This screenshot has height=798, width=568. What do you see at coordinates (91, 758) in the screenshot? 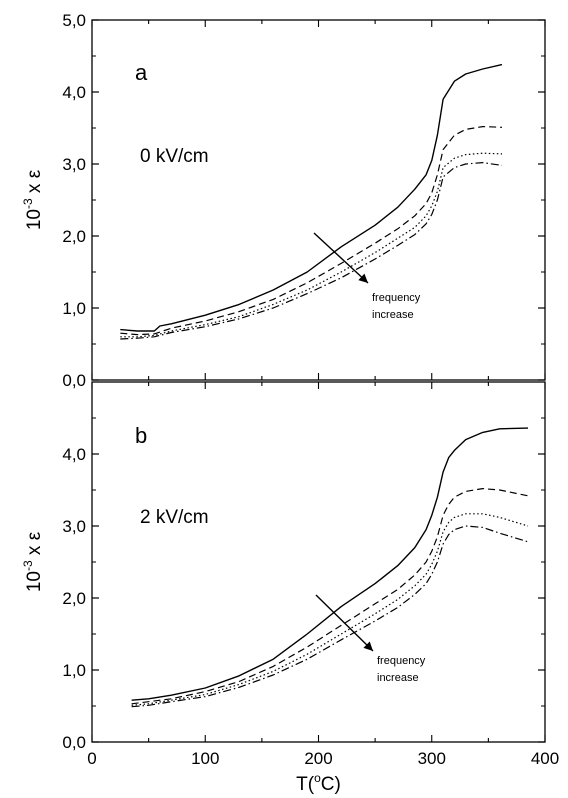
I see `x-tick-label: 0` at bounding box center [91, 758].